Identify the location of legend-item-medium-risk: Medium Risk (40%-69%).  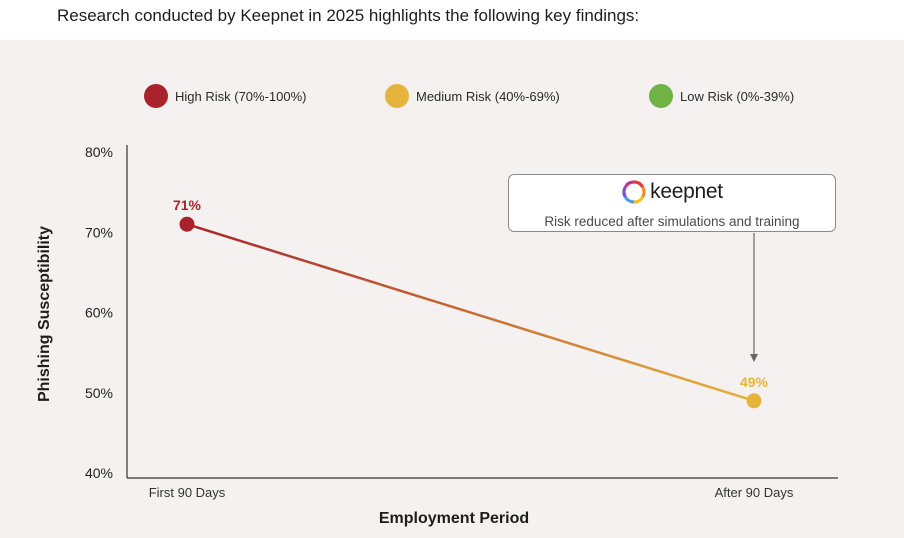
(472, 96).